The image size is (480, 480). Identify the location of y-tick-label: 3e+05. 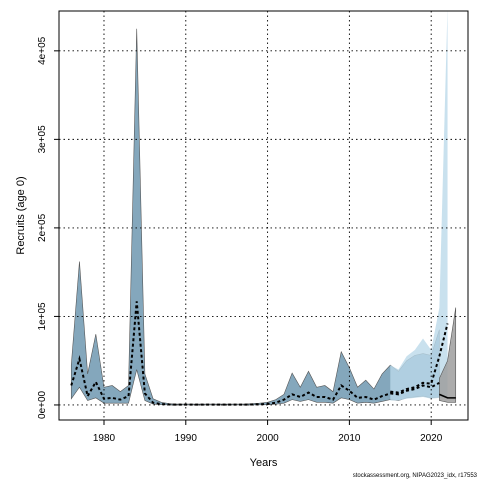
(42, 139).